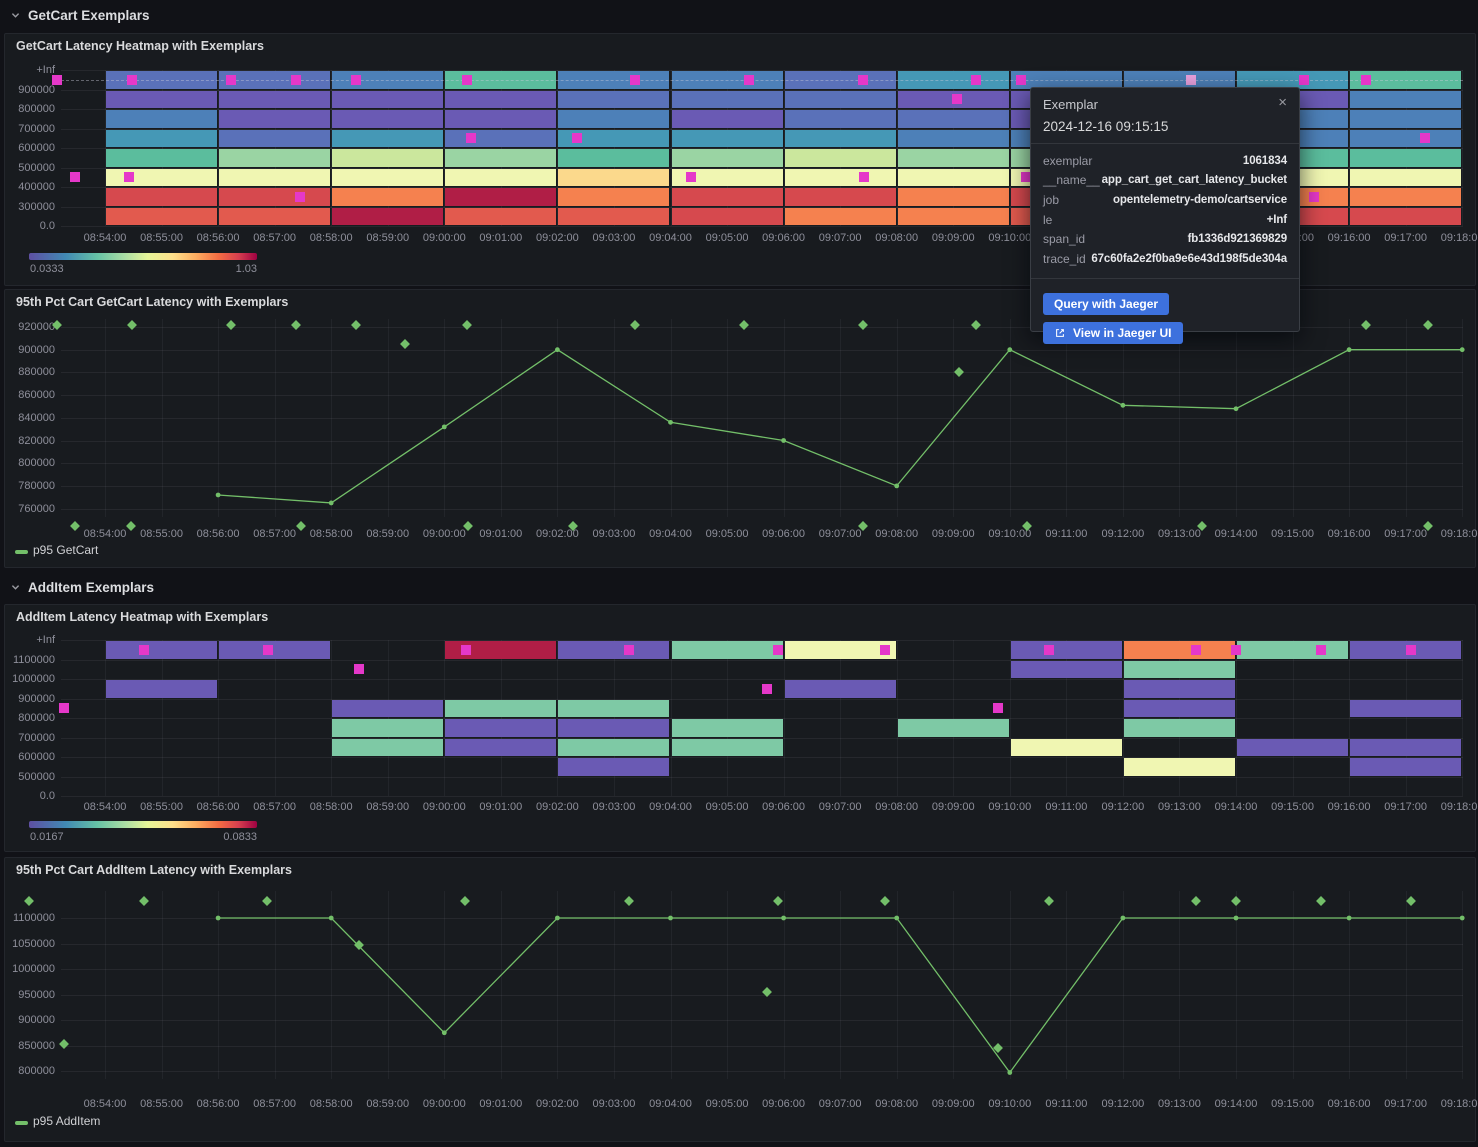 The image size is (1478, 1147). I want to click on panel-title: GetCart Latency Heatmap with Exemplars, so click(140, 46).